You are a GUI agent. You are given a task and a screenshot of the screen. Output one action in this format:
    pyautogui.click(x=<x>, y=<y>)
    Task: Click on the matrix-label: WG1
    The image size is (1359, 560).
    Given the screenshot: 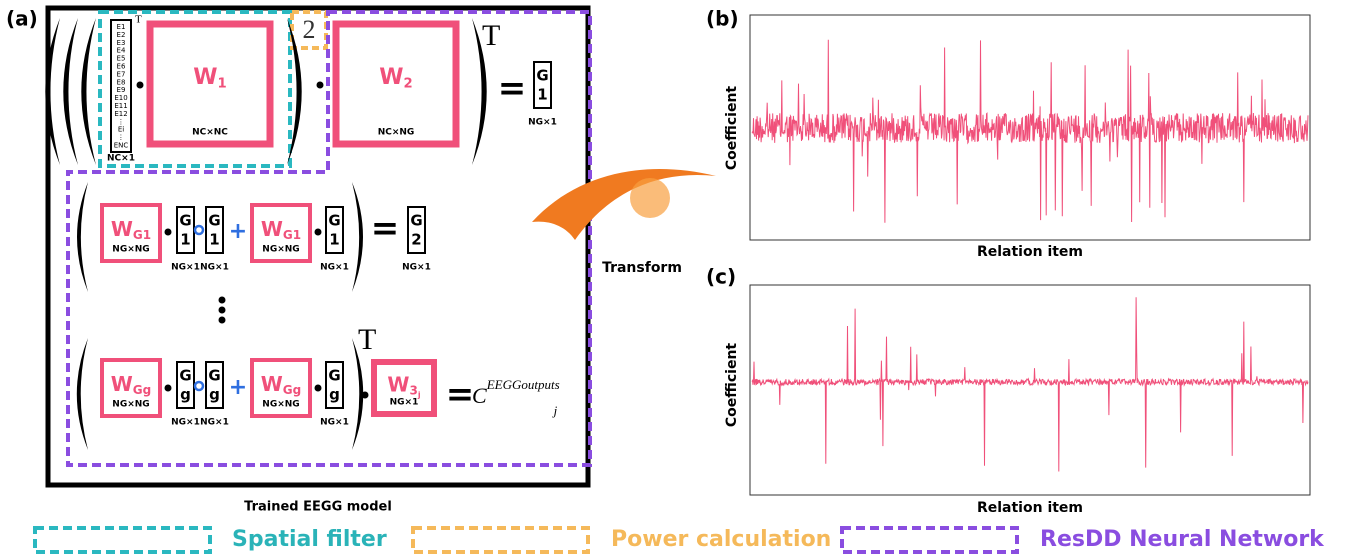 What is the action you would take?
    pyautogui.click(x=131, y=229)
    